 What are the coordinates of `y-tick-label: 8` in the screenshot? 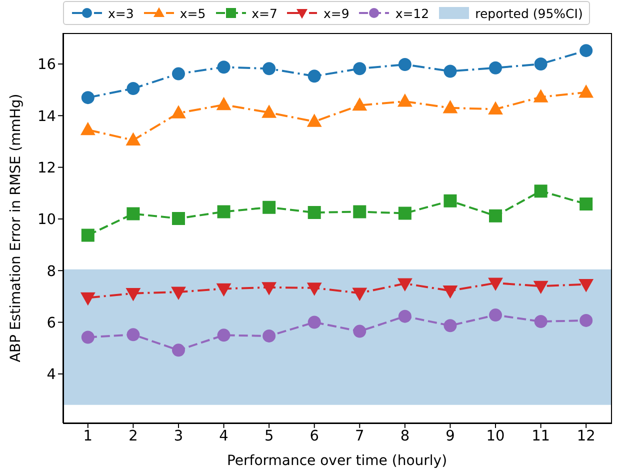 It's located at (51, 272).